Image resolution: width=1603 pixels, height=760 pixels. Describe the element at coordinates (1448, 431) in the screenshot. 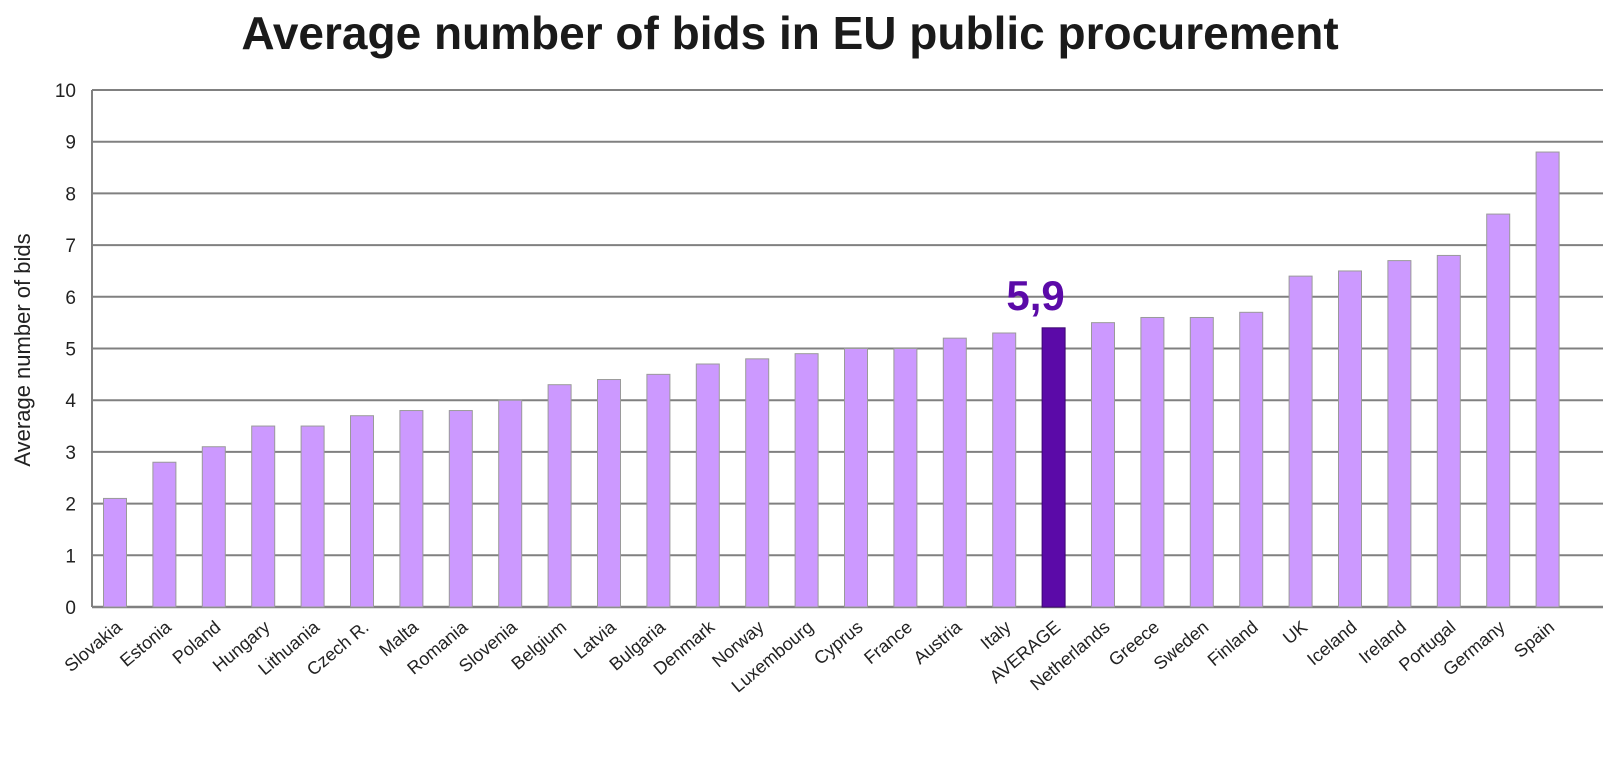

I see `bar-portugal` at that location.